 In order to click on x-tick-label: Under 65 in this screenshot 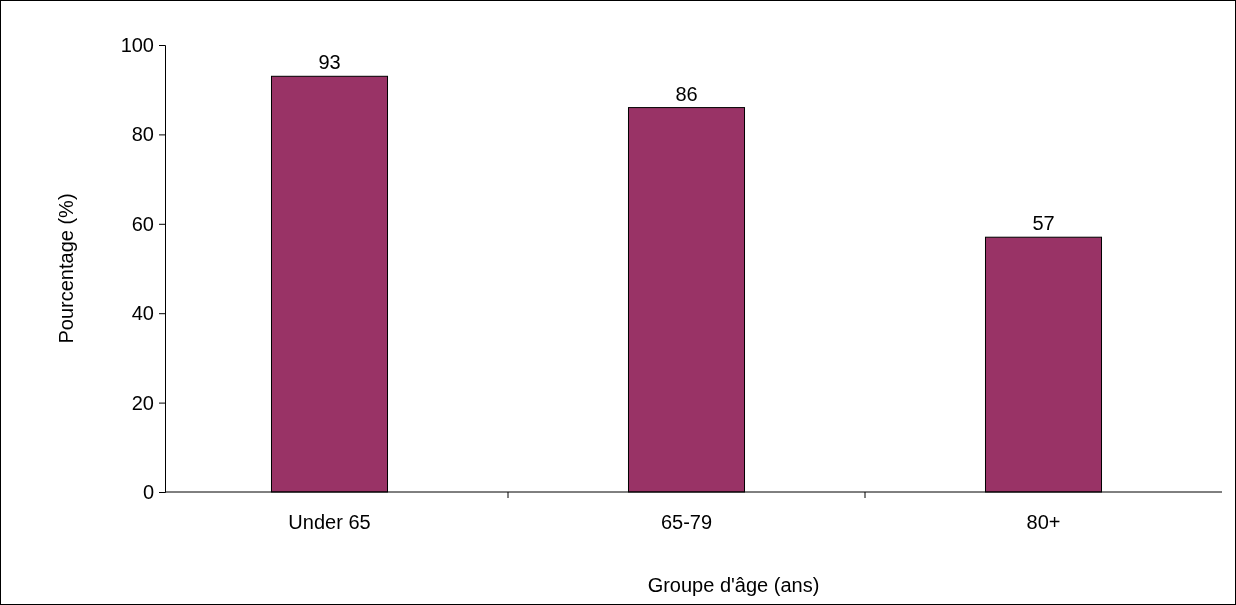, I will do `click(329, 522)`.